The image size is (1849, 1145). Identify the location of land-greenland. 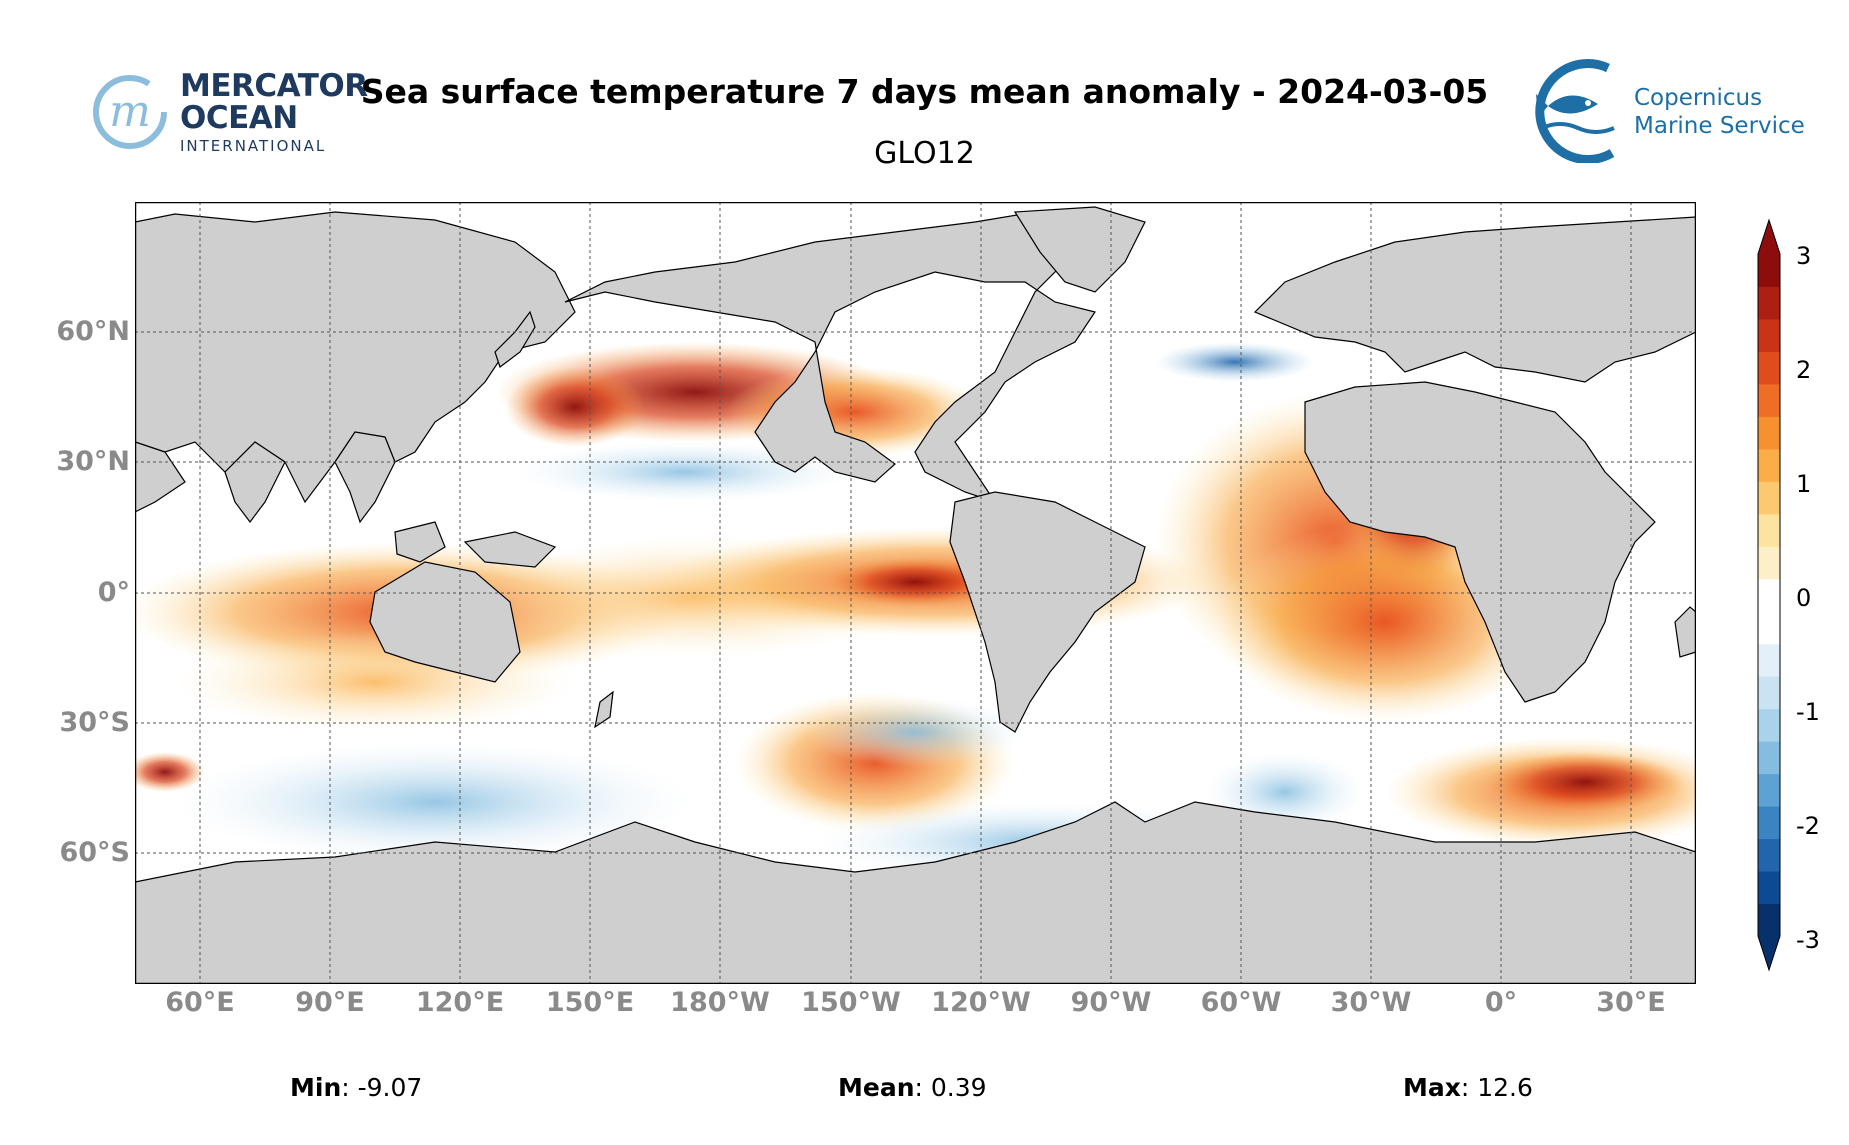
(1079, 249).